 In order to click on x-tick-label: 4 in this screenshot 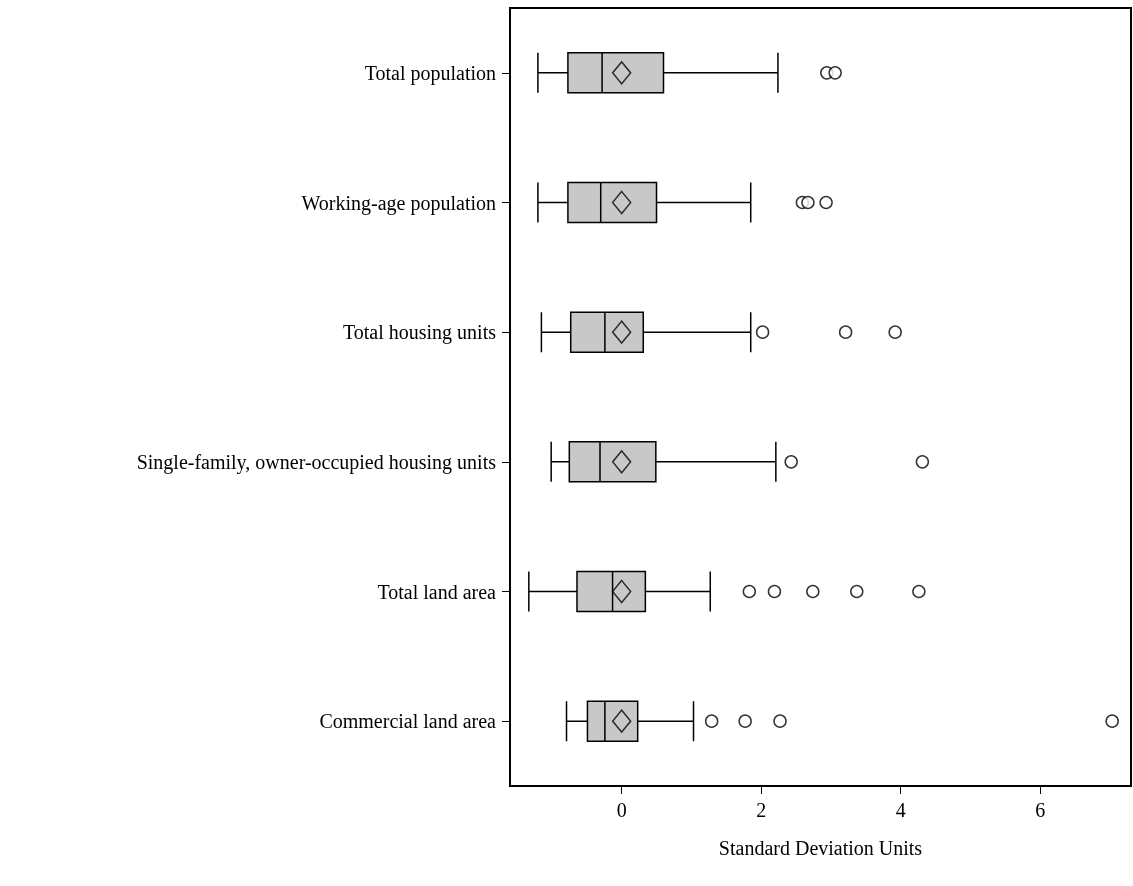, I will do `click(900, 810)`.